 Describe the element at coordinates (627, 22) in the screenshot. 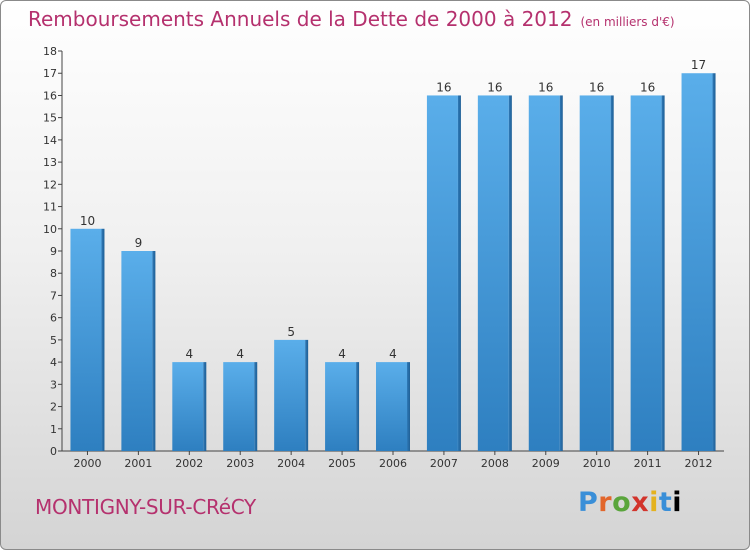

I see `chart-subtitle: (en milliers d'€)` at that location.